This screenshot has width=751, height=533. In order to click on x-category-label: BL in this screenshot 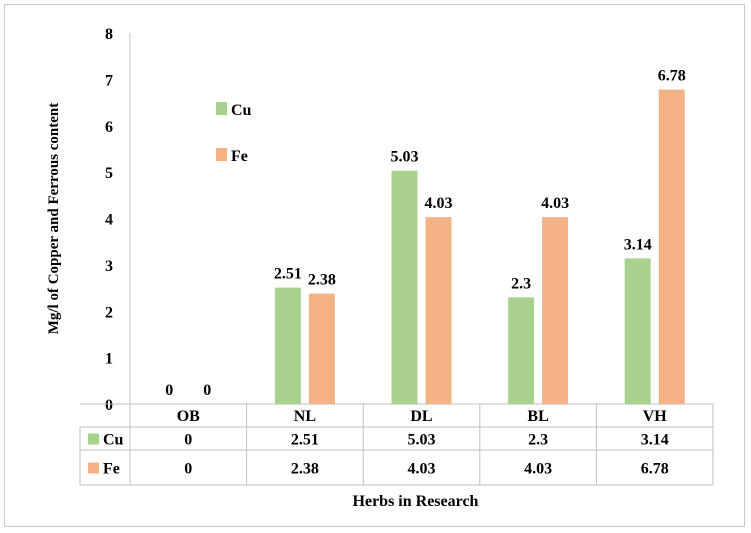, I will do `click(537, 416)`.